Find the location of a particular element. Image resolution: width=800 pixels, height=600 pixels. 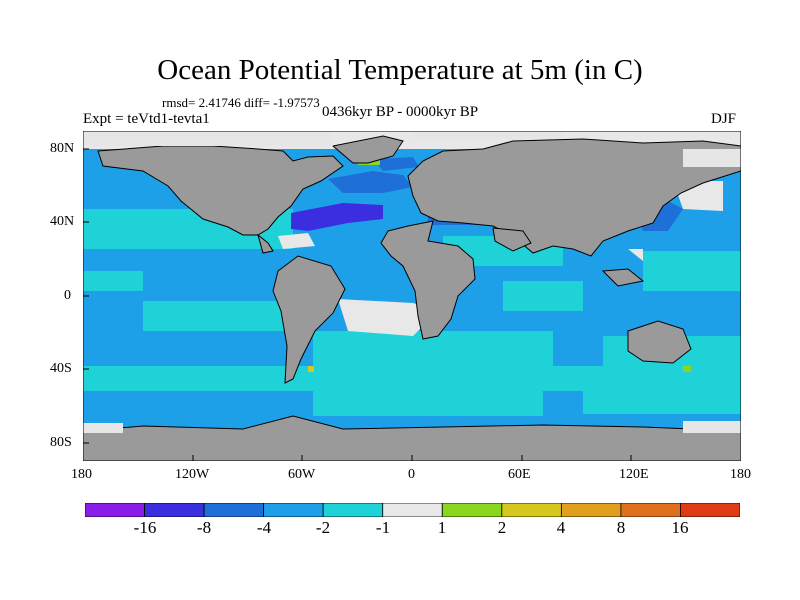

plot-title: Ocean Potential Temperature at 5m (in C) is located at coordinates (400, 70).